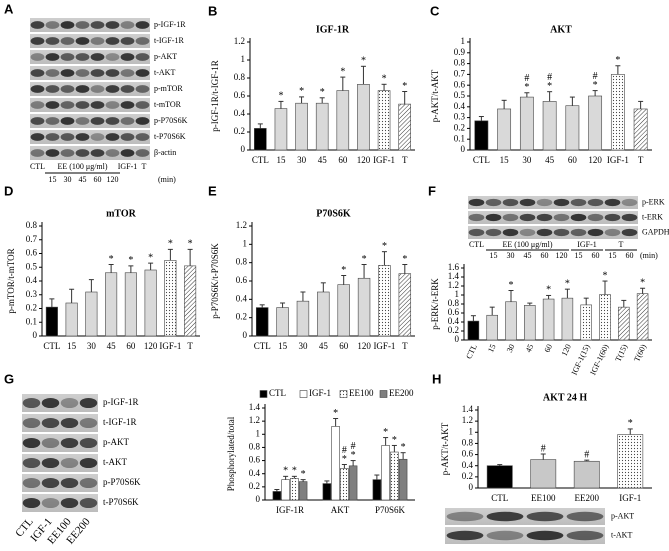 The height and width of the screenshot is (551, 669). Describe the element at coordinates (131, 346) in the screenshot. I see `x-tick-label: 60` at that location.